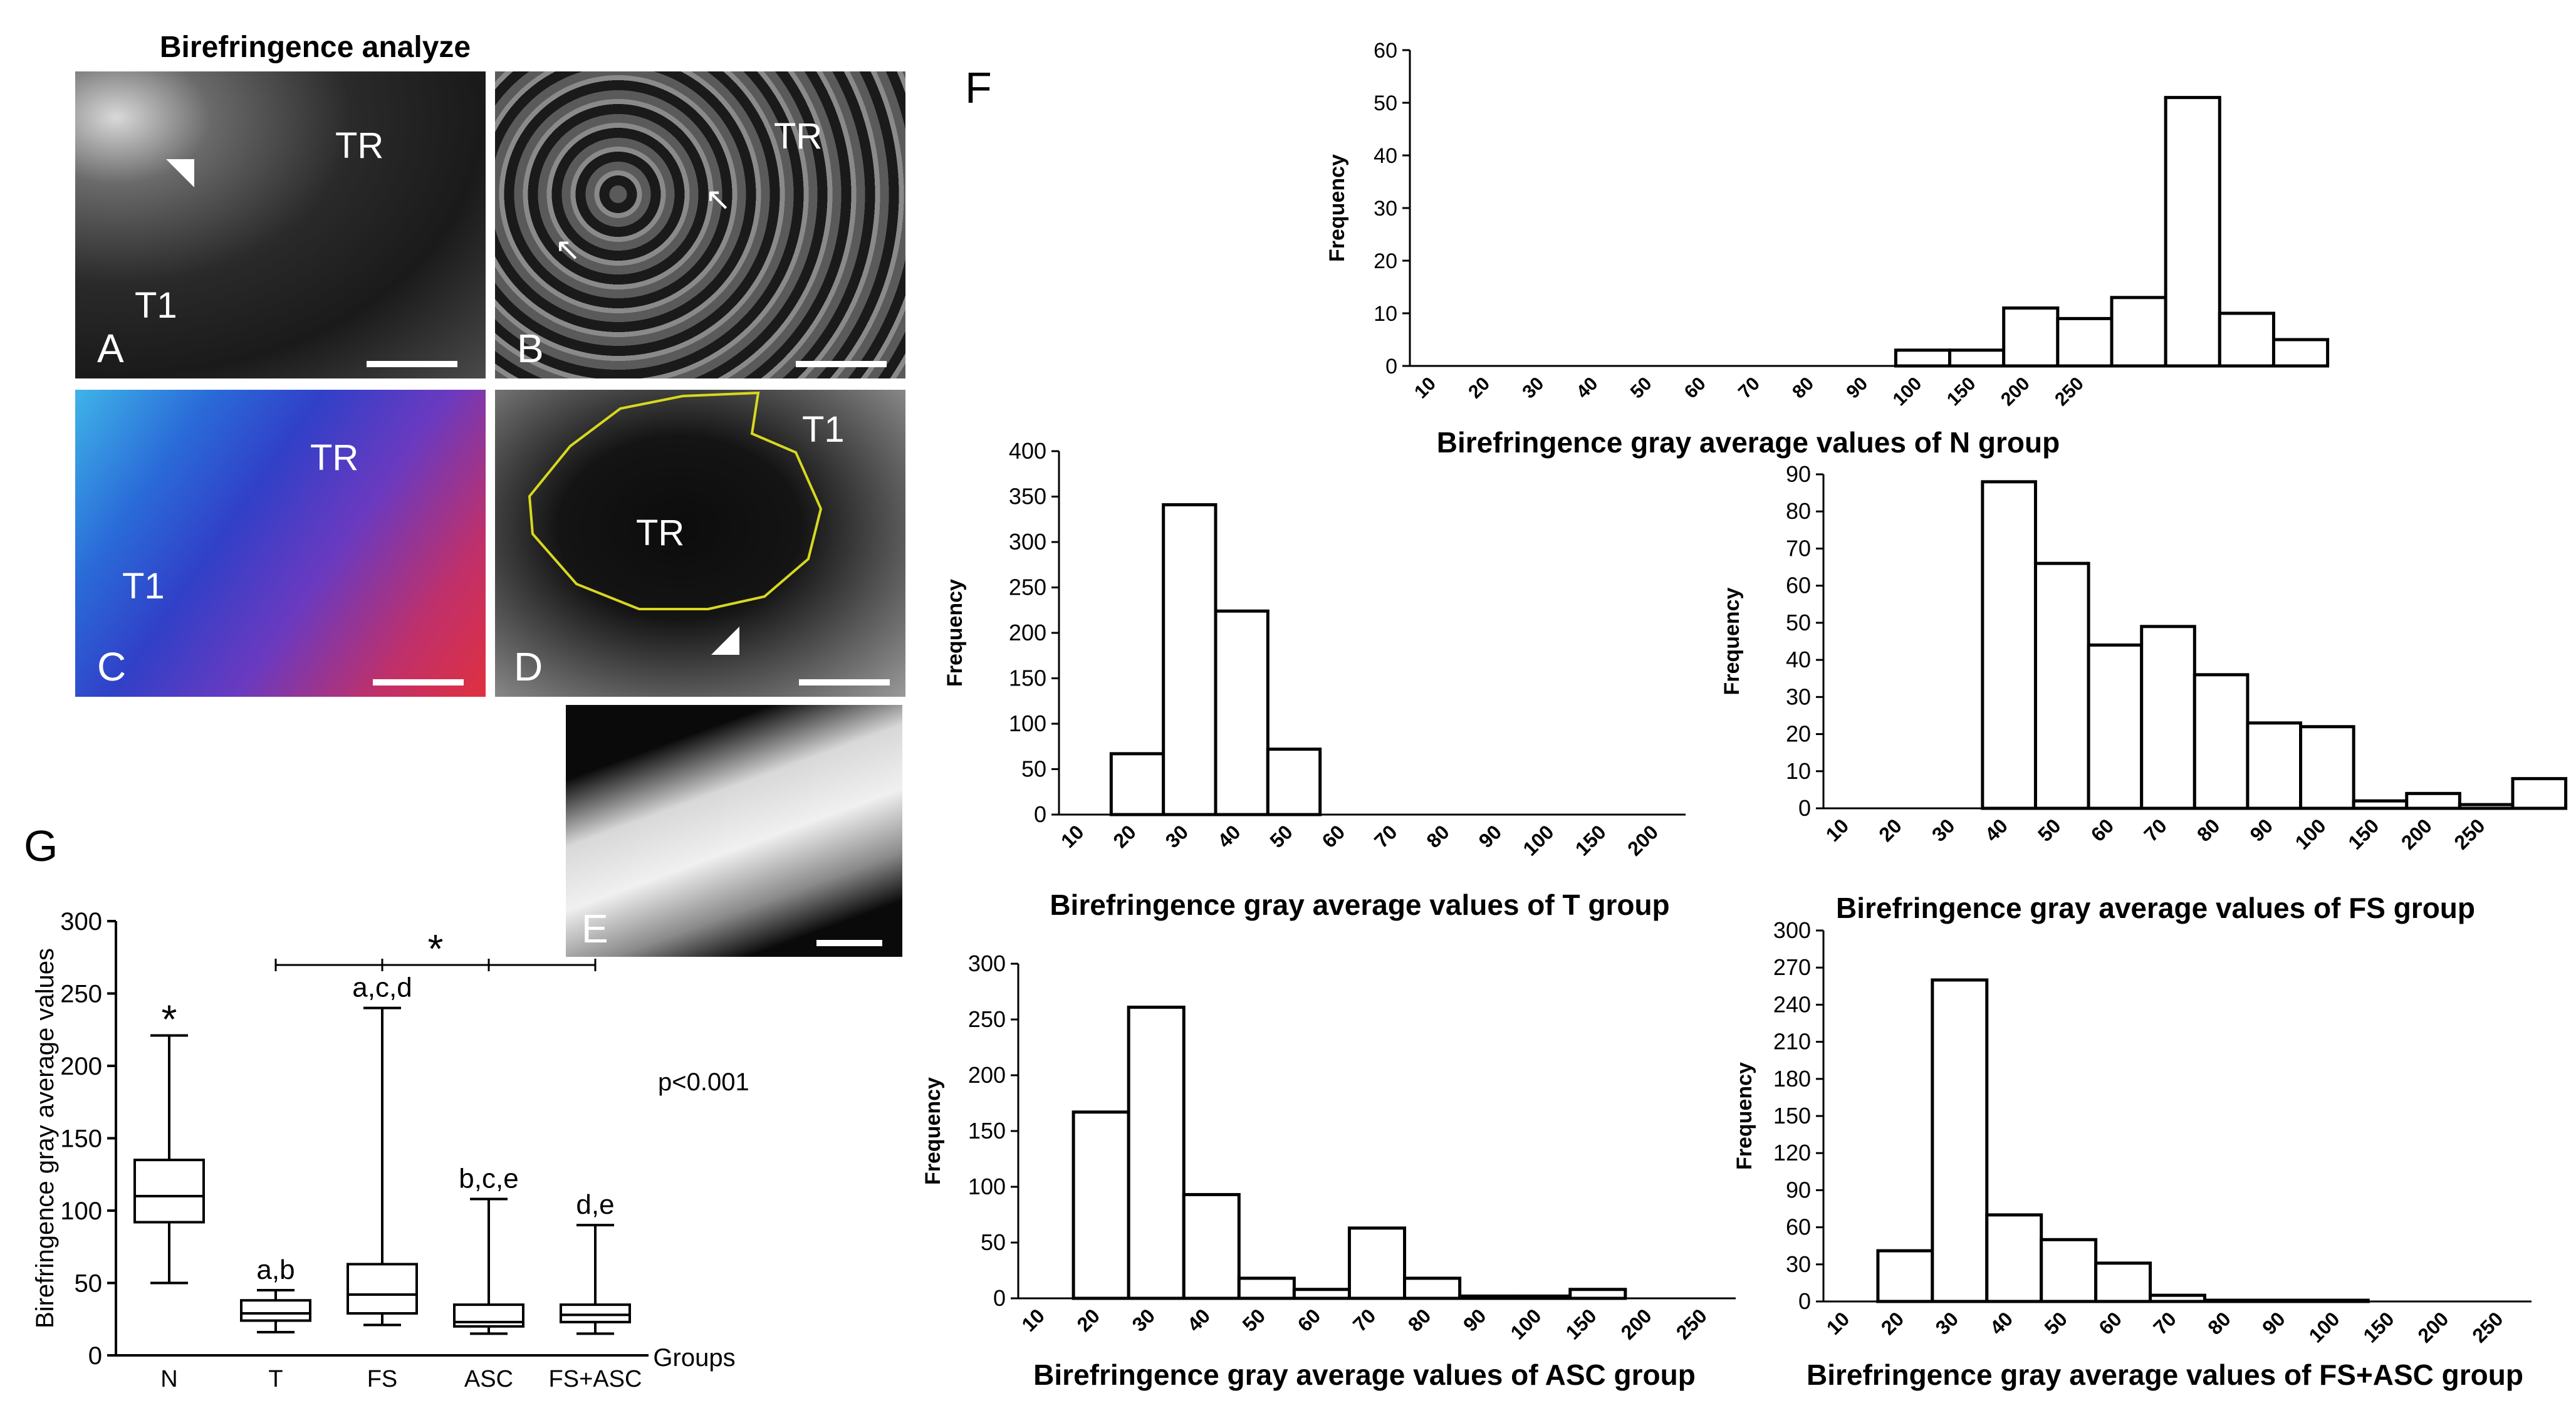 This screenshot has width=2576, height=1413. What do you see at coordinates (180, 173) in the screenshot?
I see `arrowhead-icon` at bounding box center [180, 173].